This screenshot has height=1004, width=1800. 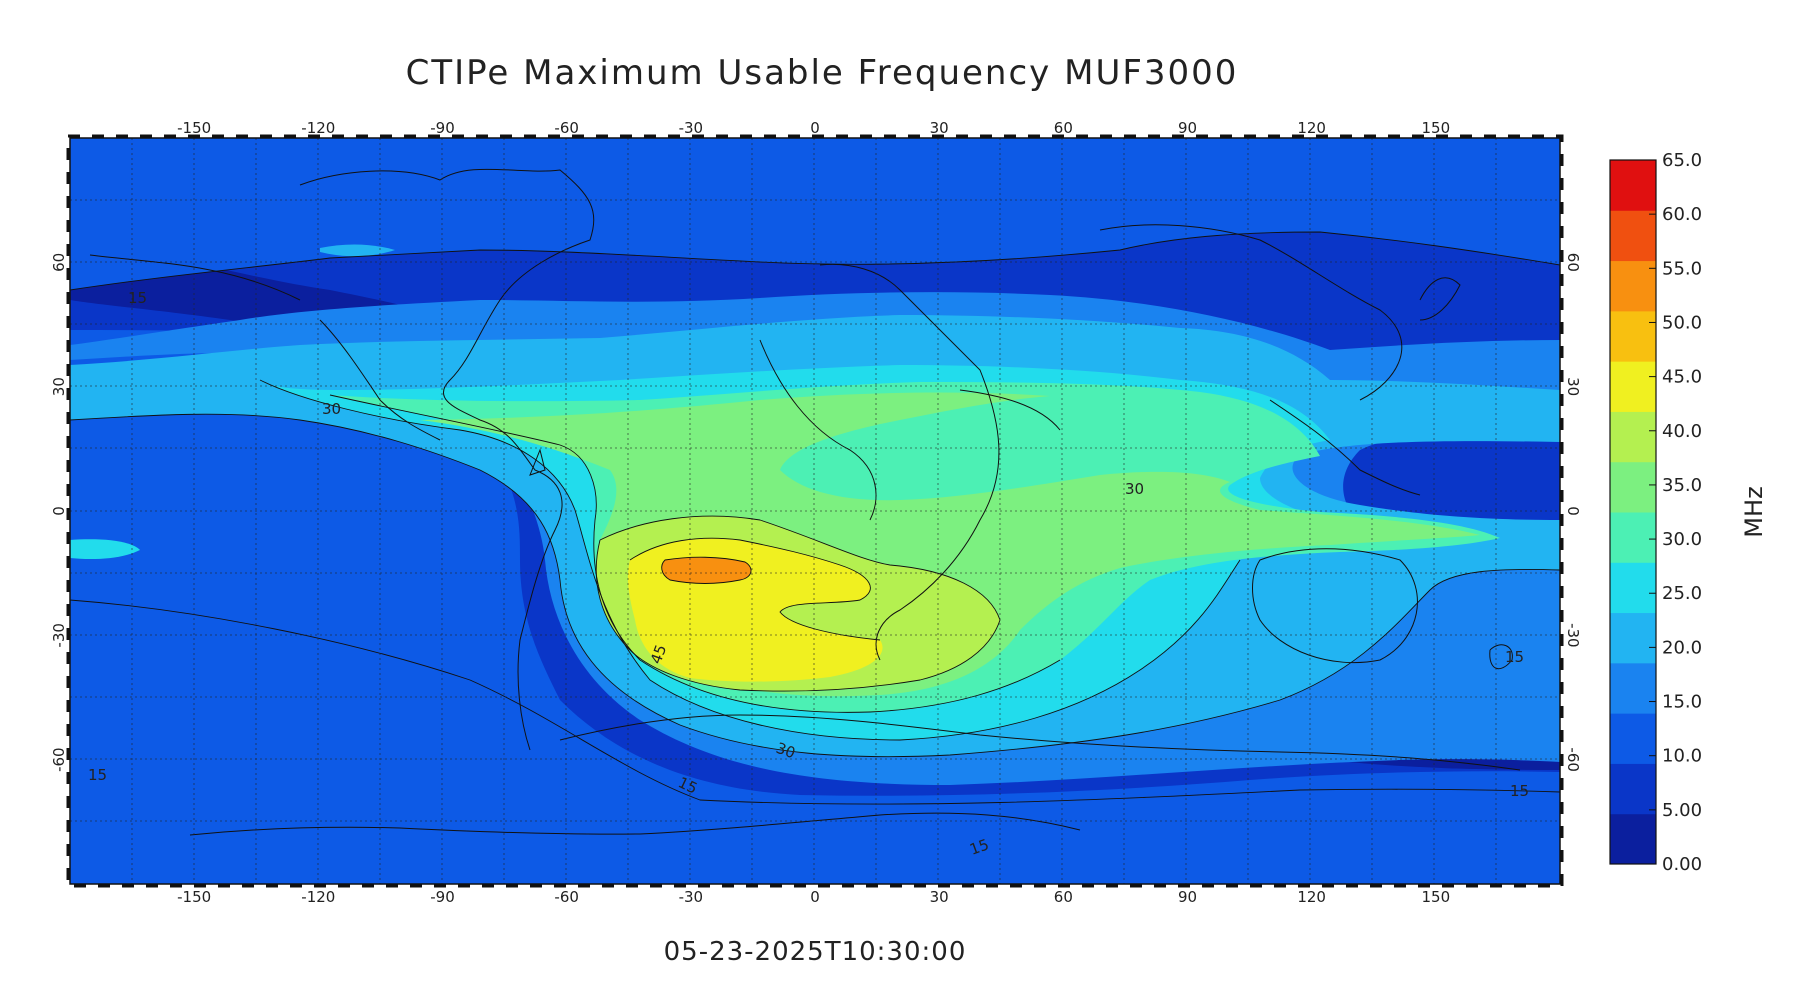 What do you see at coordinates (1682, 322) in the screenshot?
I see `colorbar-tick-label: 50.0` at bounding box center [1682, 322].